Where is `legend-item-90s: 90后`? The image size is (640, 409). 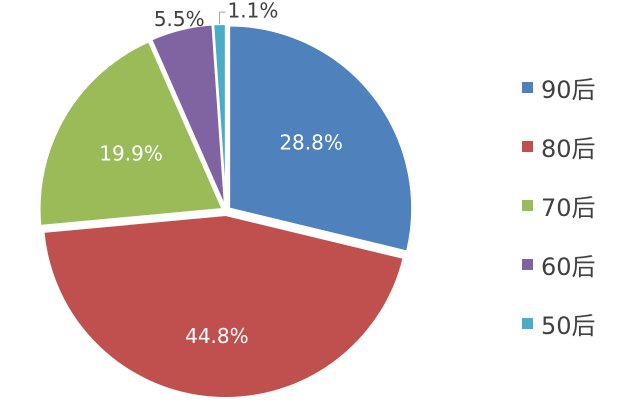
legend-item-90s: 90后 is located at coordinates (559, 88).